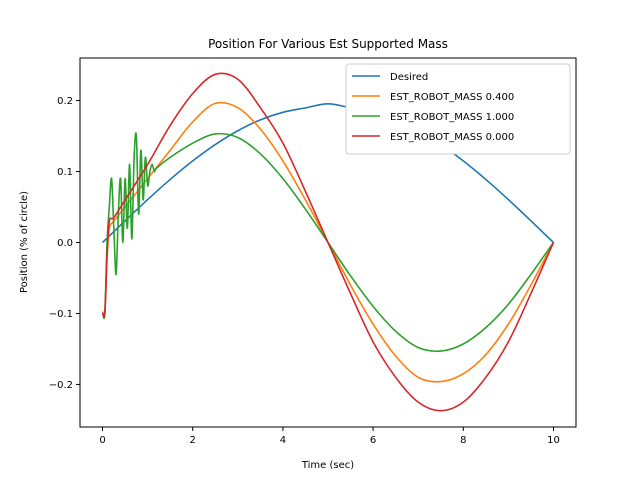  Describe the element at coordinates (327, 465) in the screenshot. I see `x-axis-label: Time (sec)` at that location.